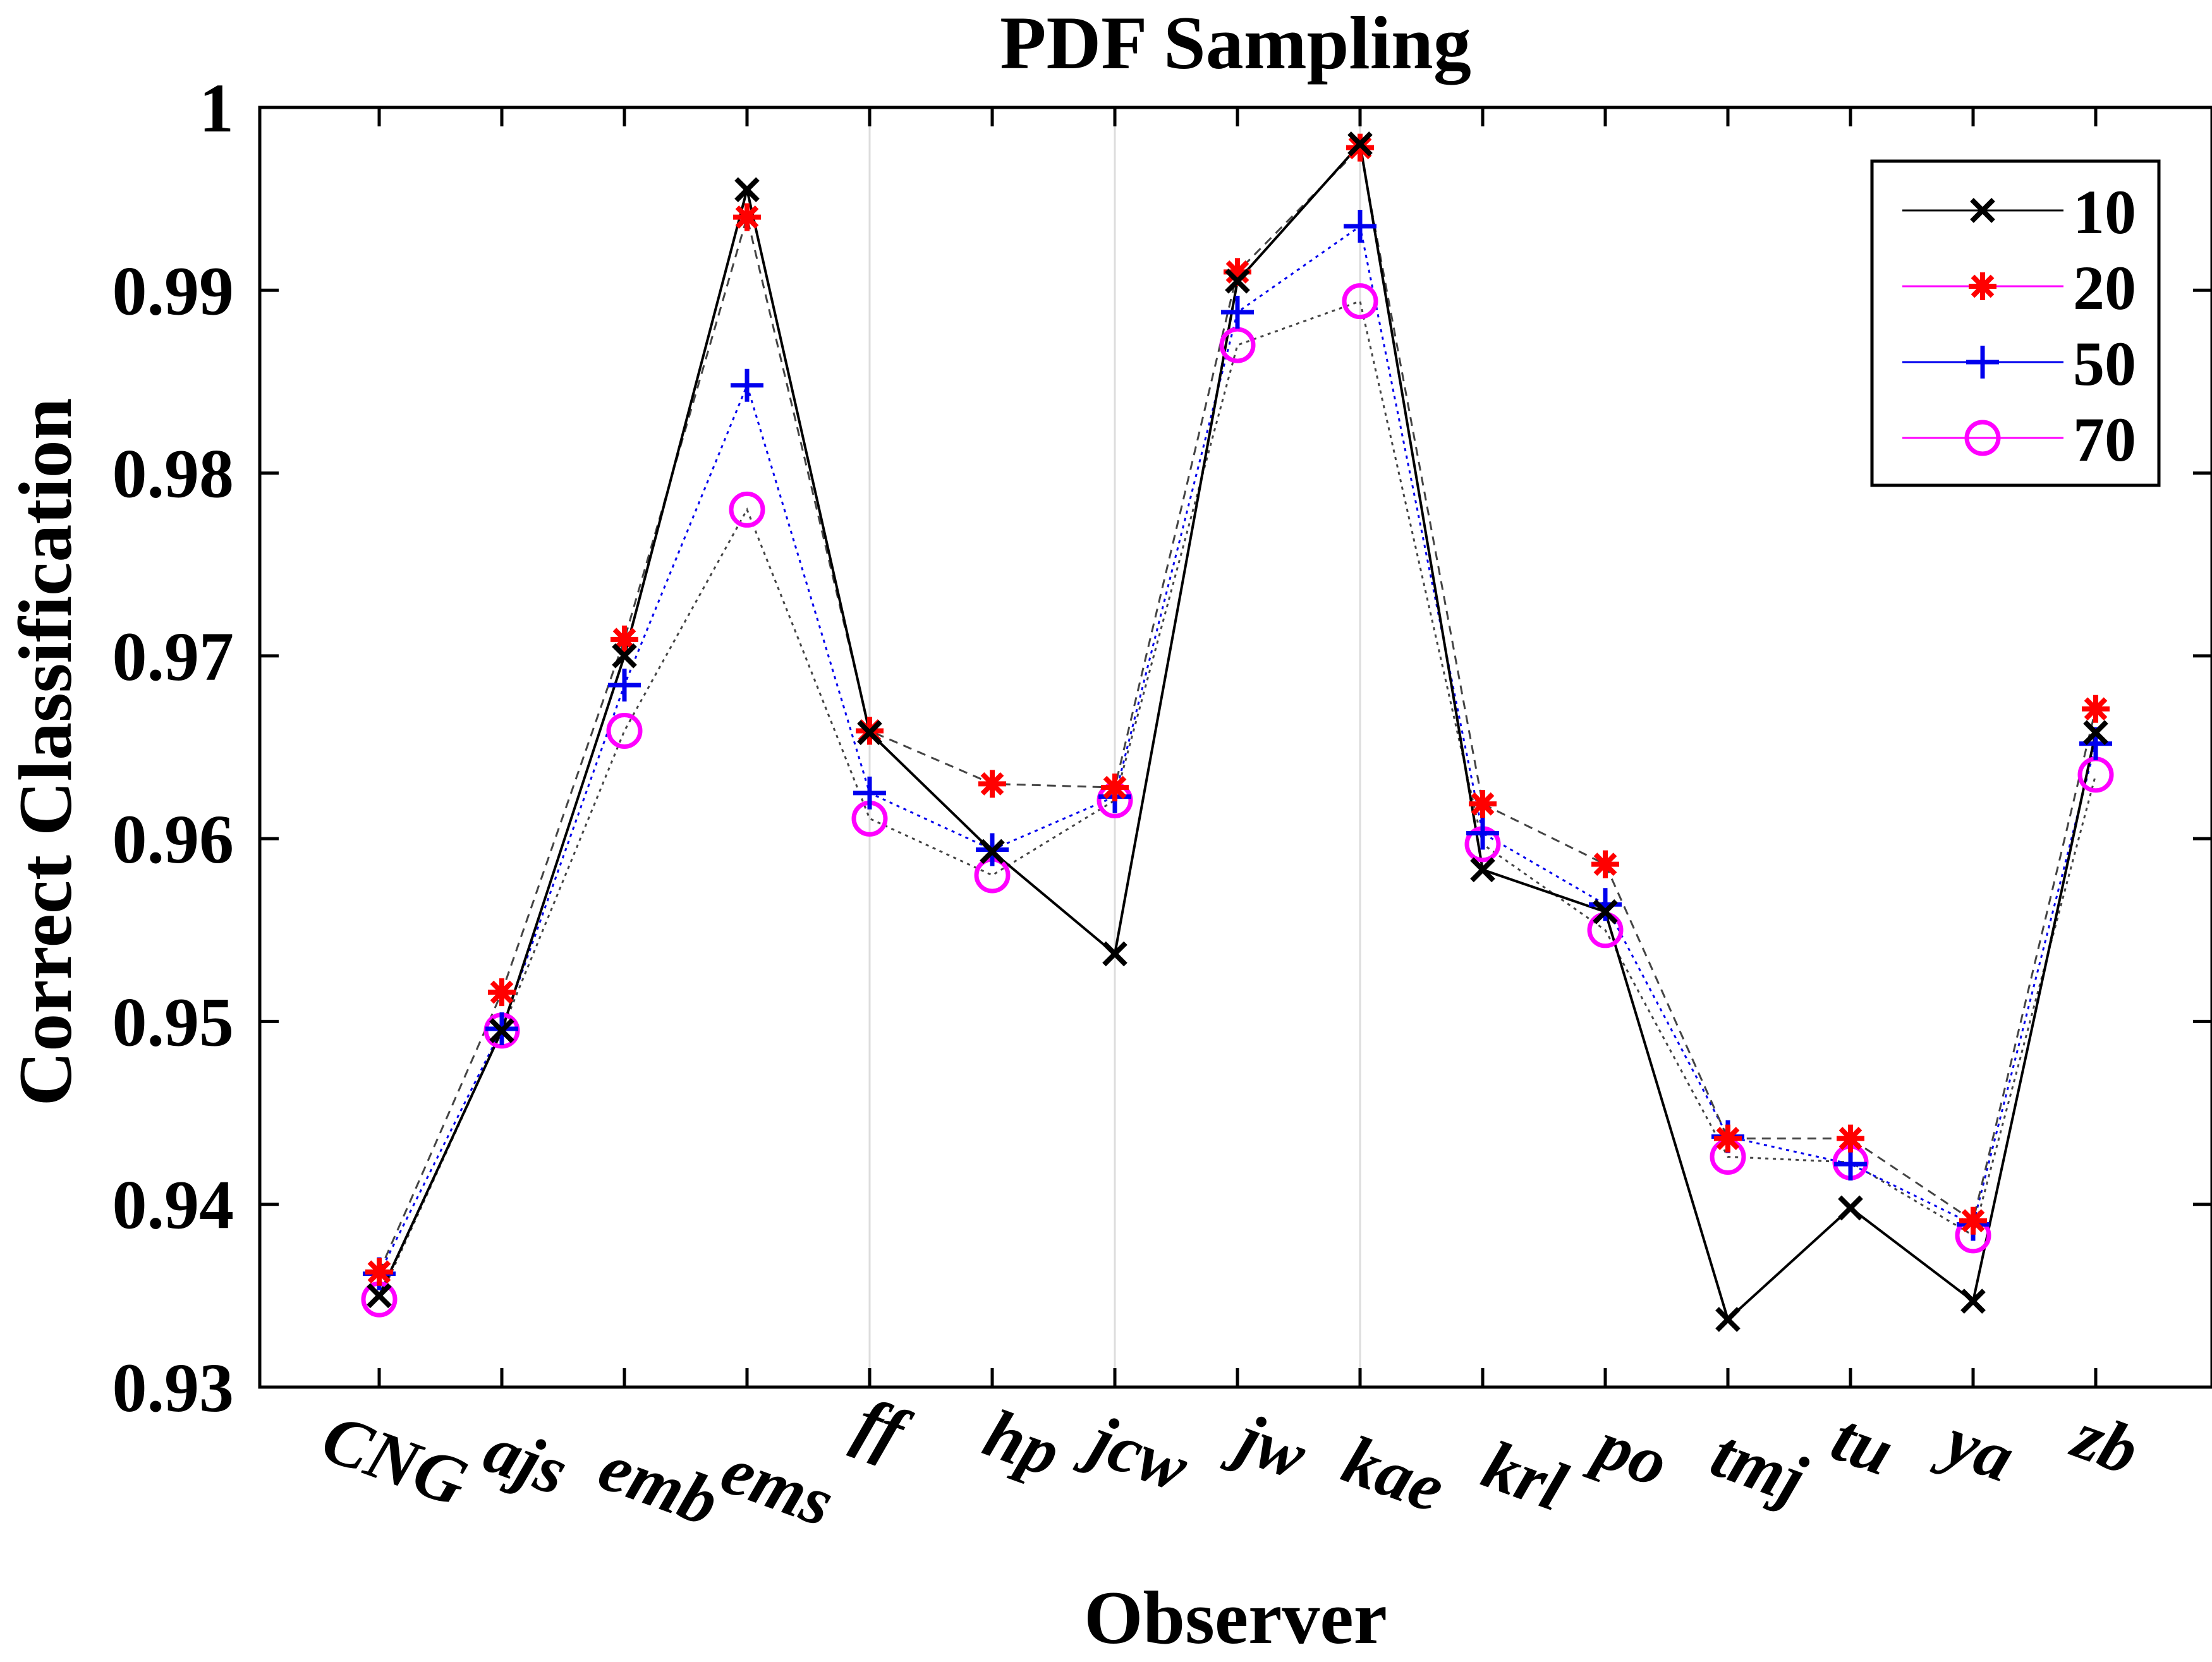  I want to click on x-tick-label-ya: ya, so click(1976, 1447).